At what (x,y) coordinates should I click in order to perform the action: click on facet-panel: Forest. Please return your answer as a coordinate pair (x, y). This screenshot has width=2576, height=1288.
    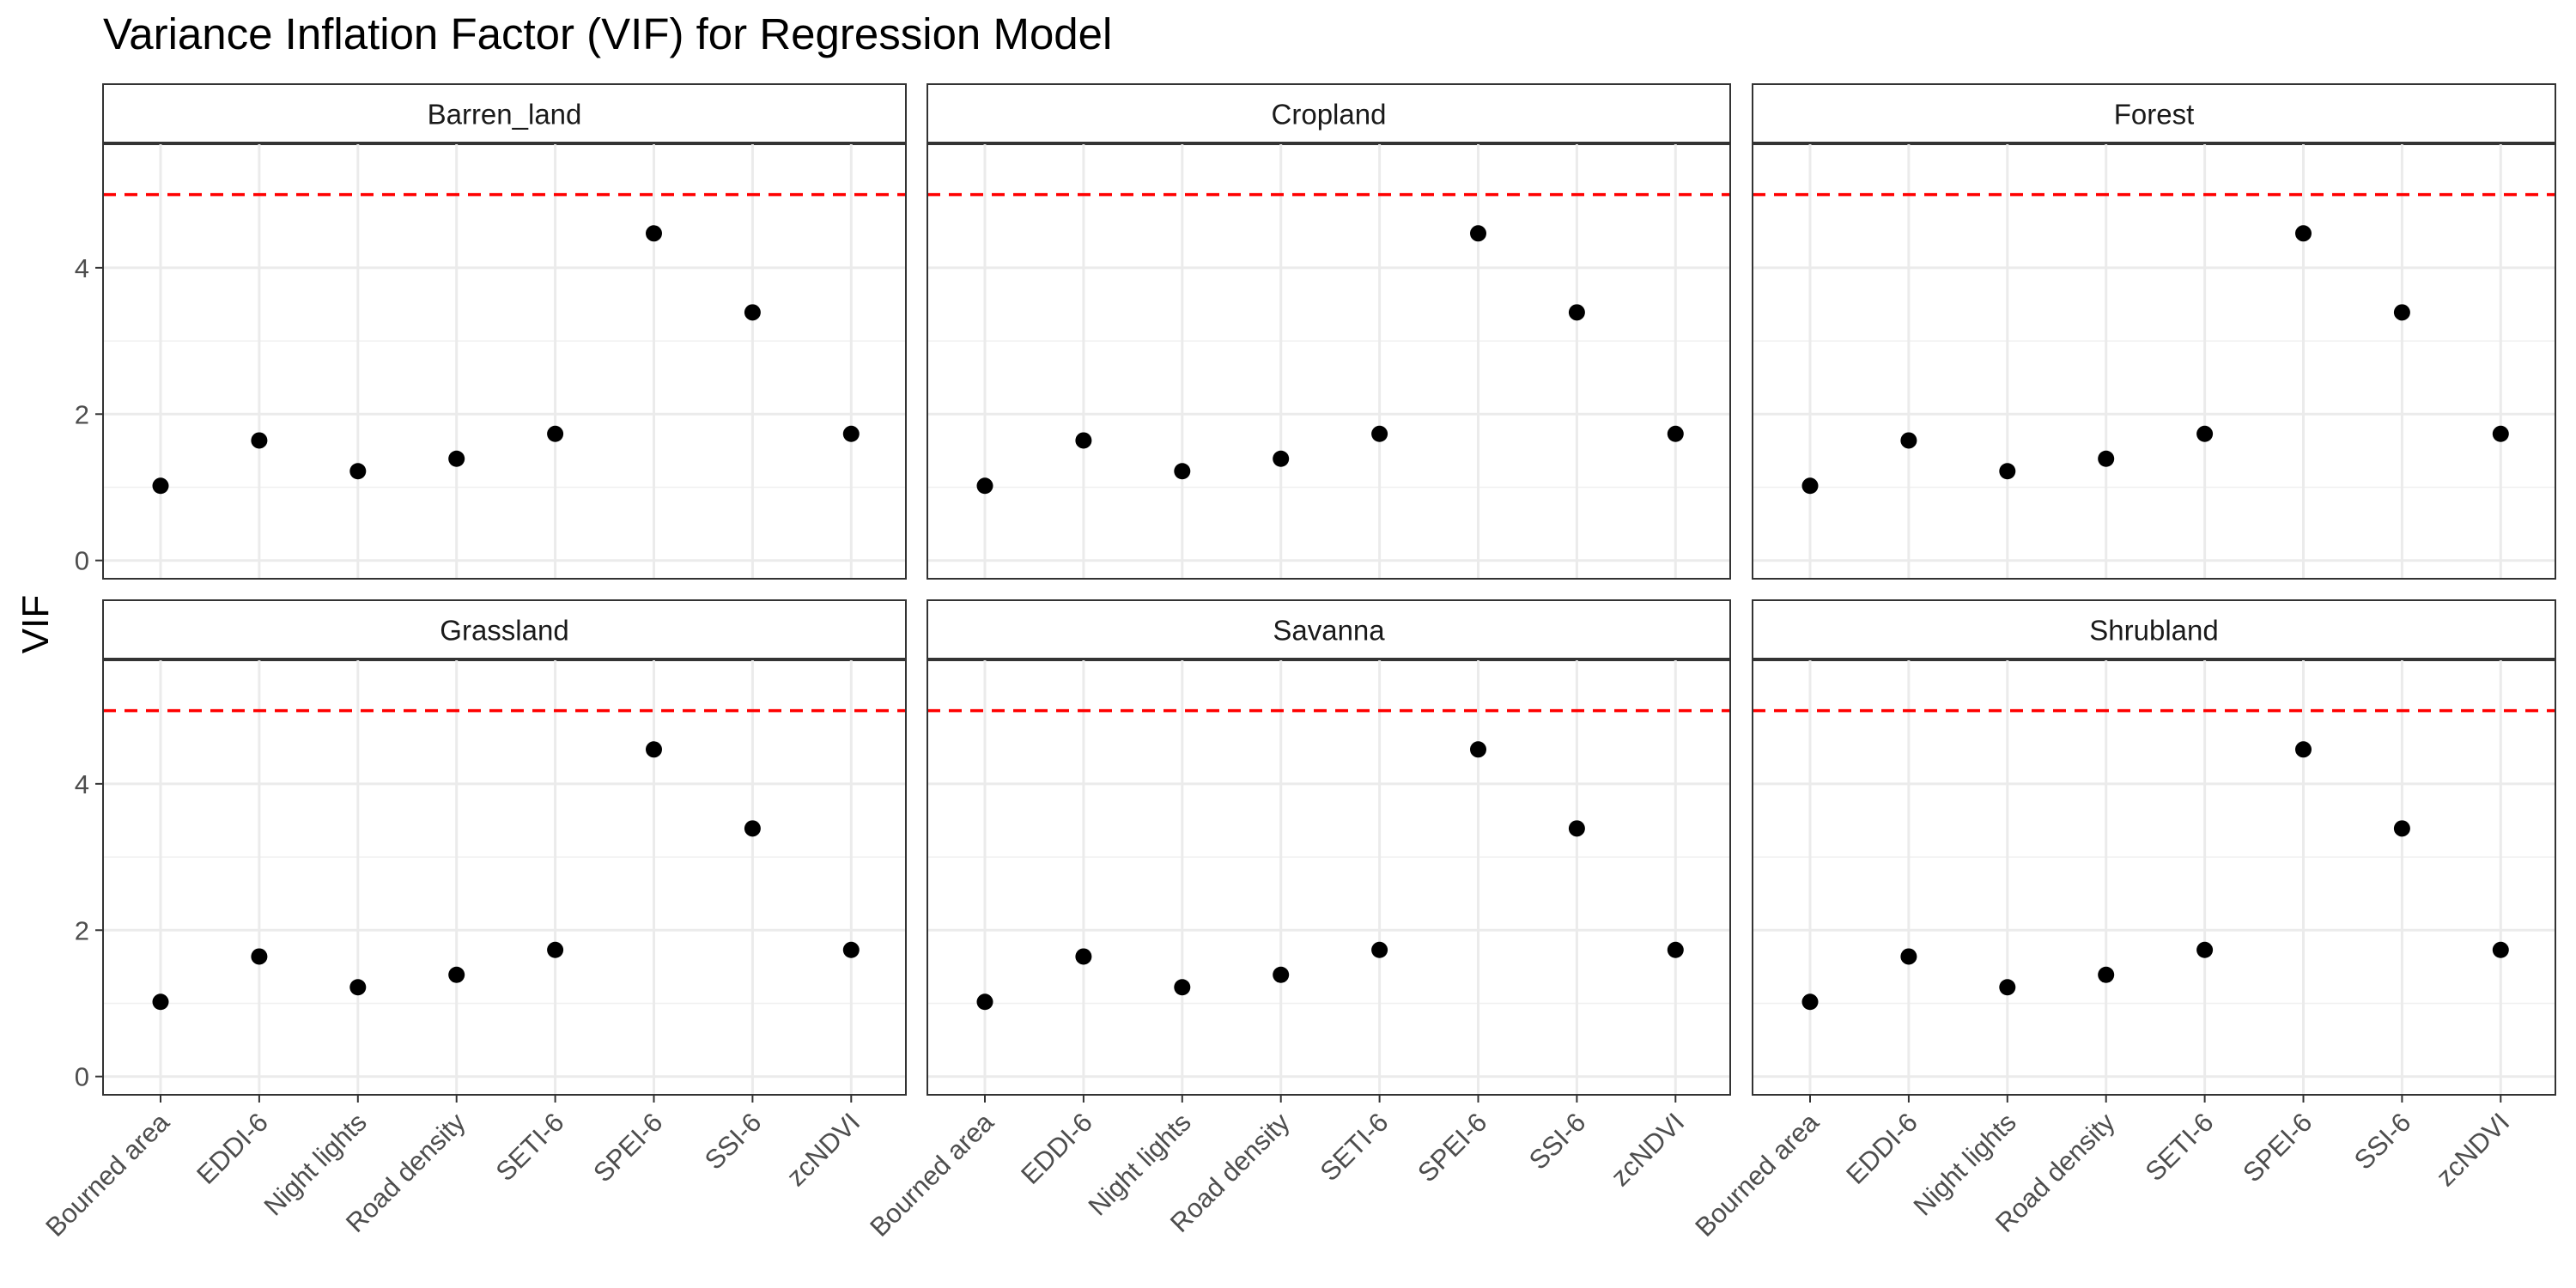
    Looking at the image, I should click on (2154, 332).